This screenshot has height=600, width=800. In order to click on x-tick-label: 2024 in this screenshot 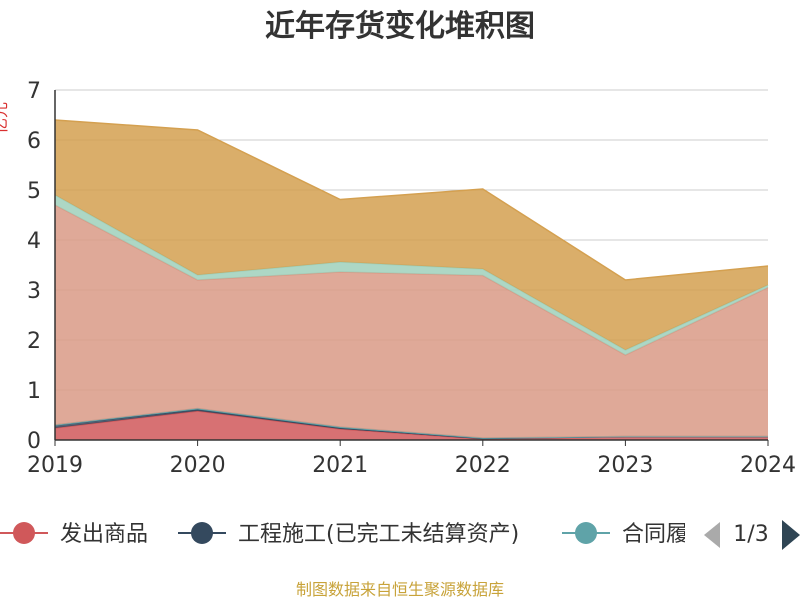, I will do `click(768, 465)`.